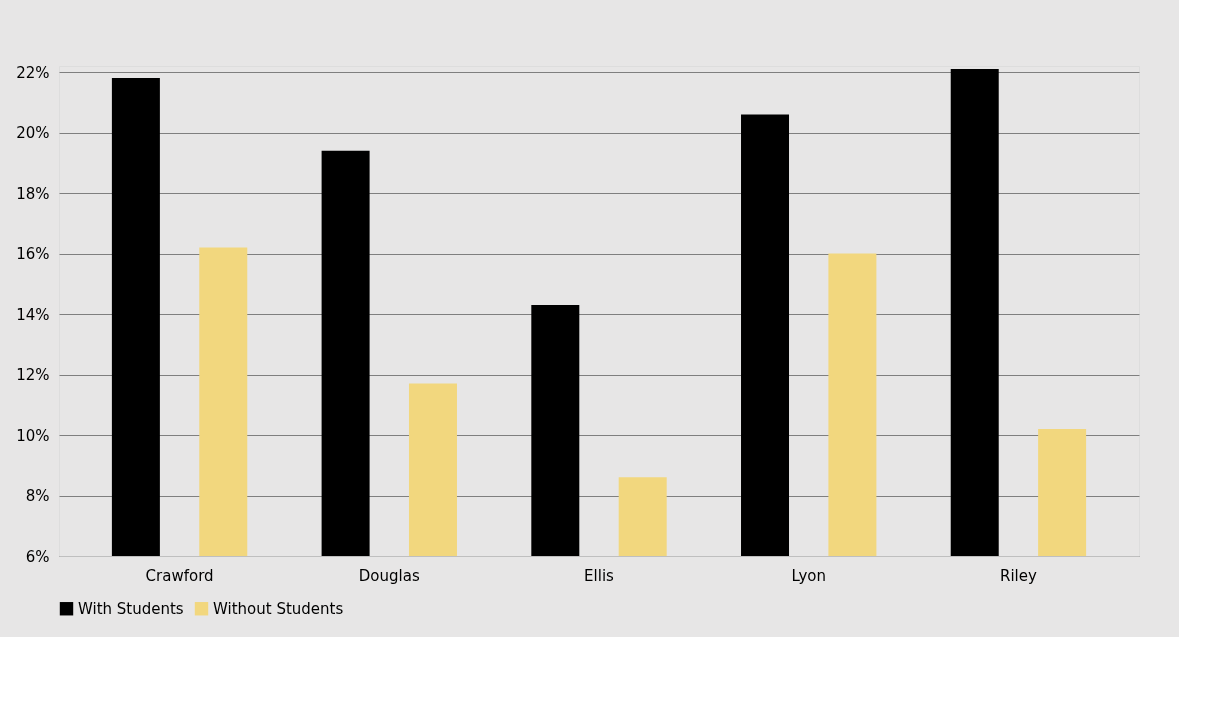 This screenshot has height=711, width=1224. Describe the element at coordinates (278, 608) in the screenshot. I see `legend-label: Without Students` at that location.